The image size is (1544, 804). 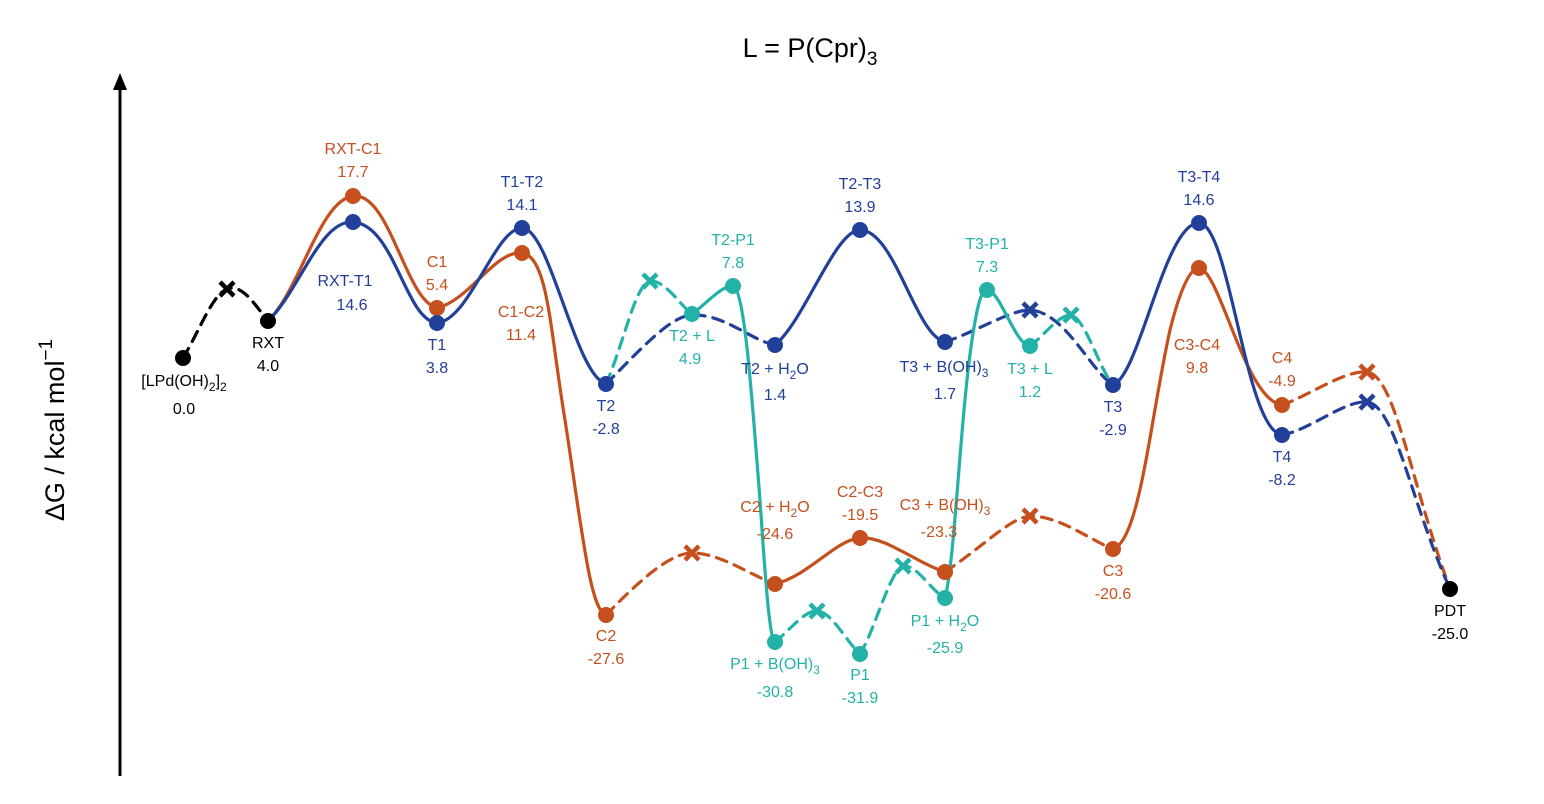 I want to click on label-t3-p1-value: 7.3, so click(x=987, y=267).